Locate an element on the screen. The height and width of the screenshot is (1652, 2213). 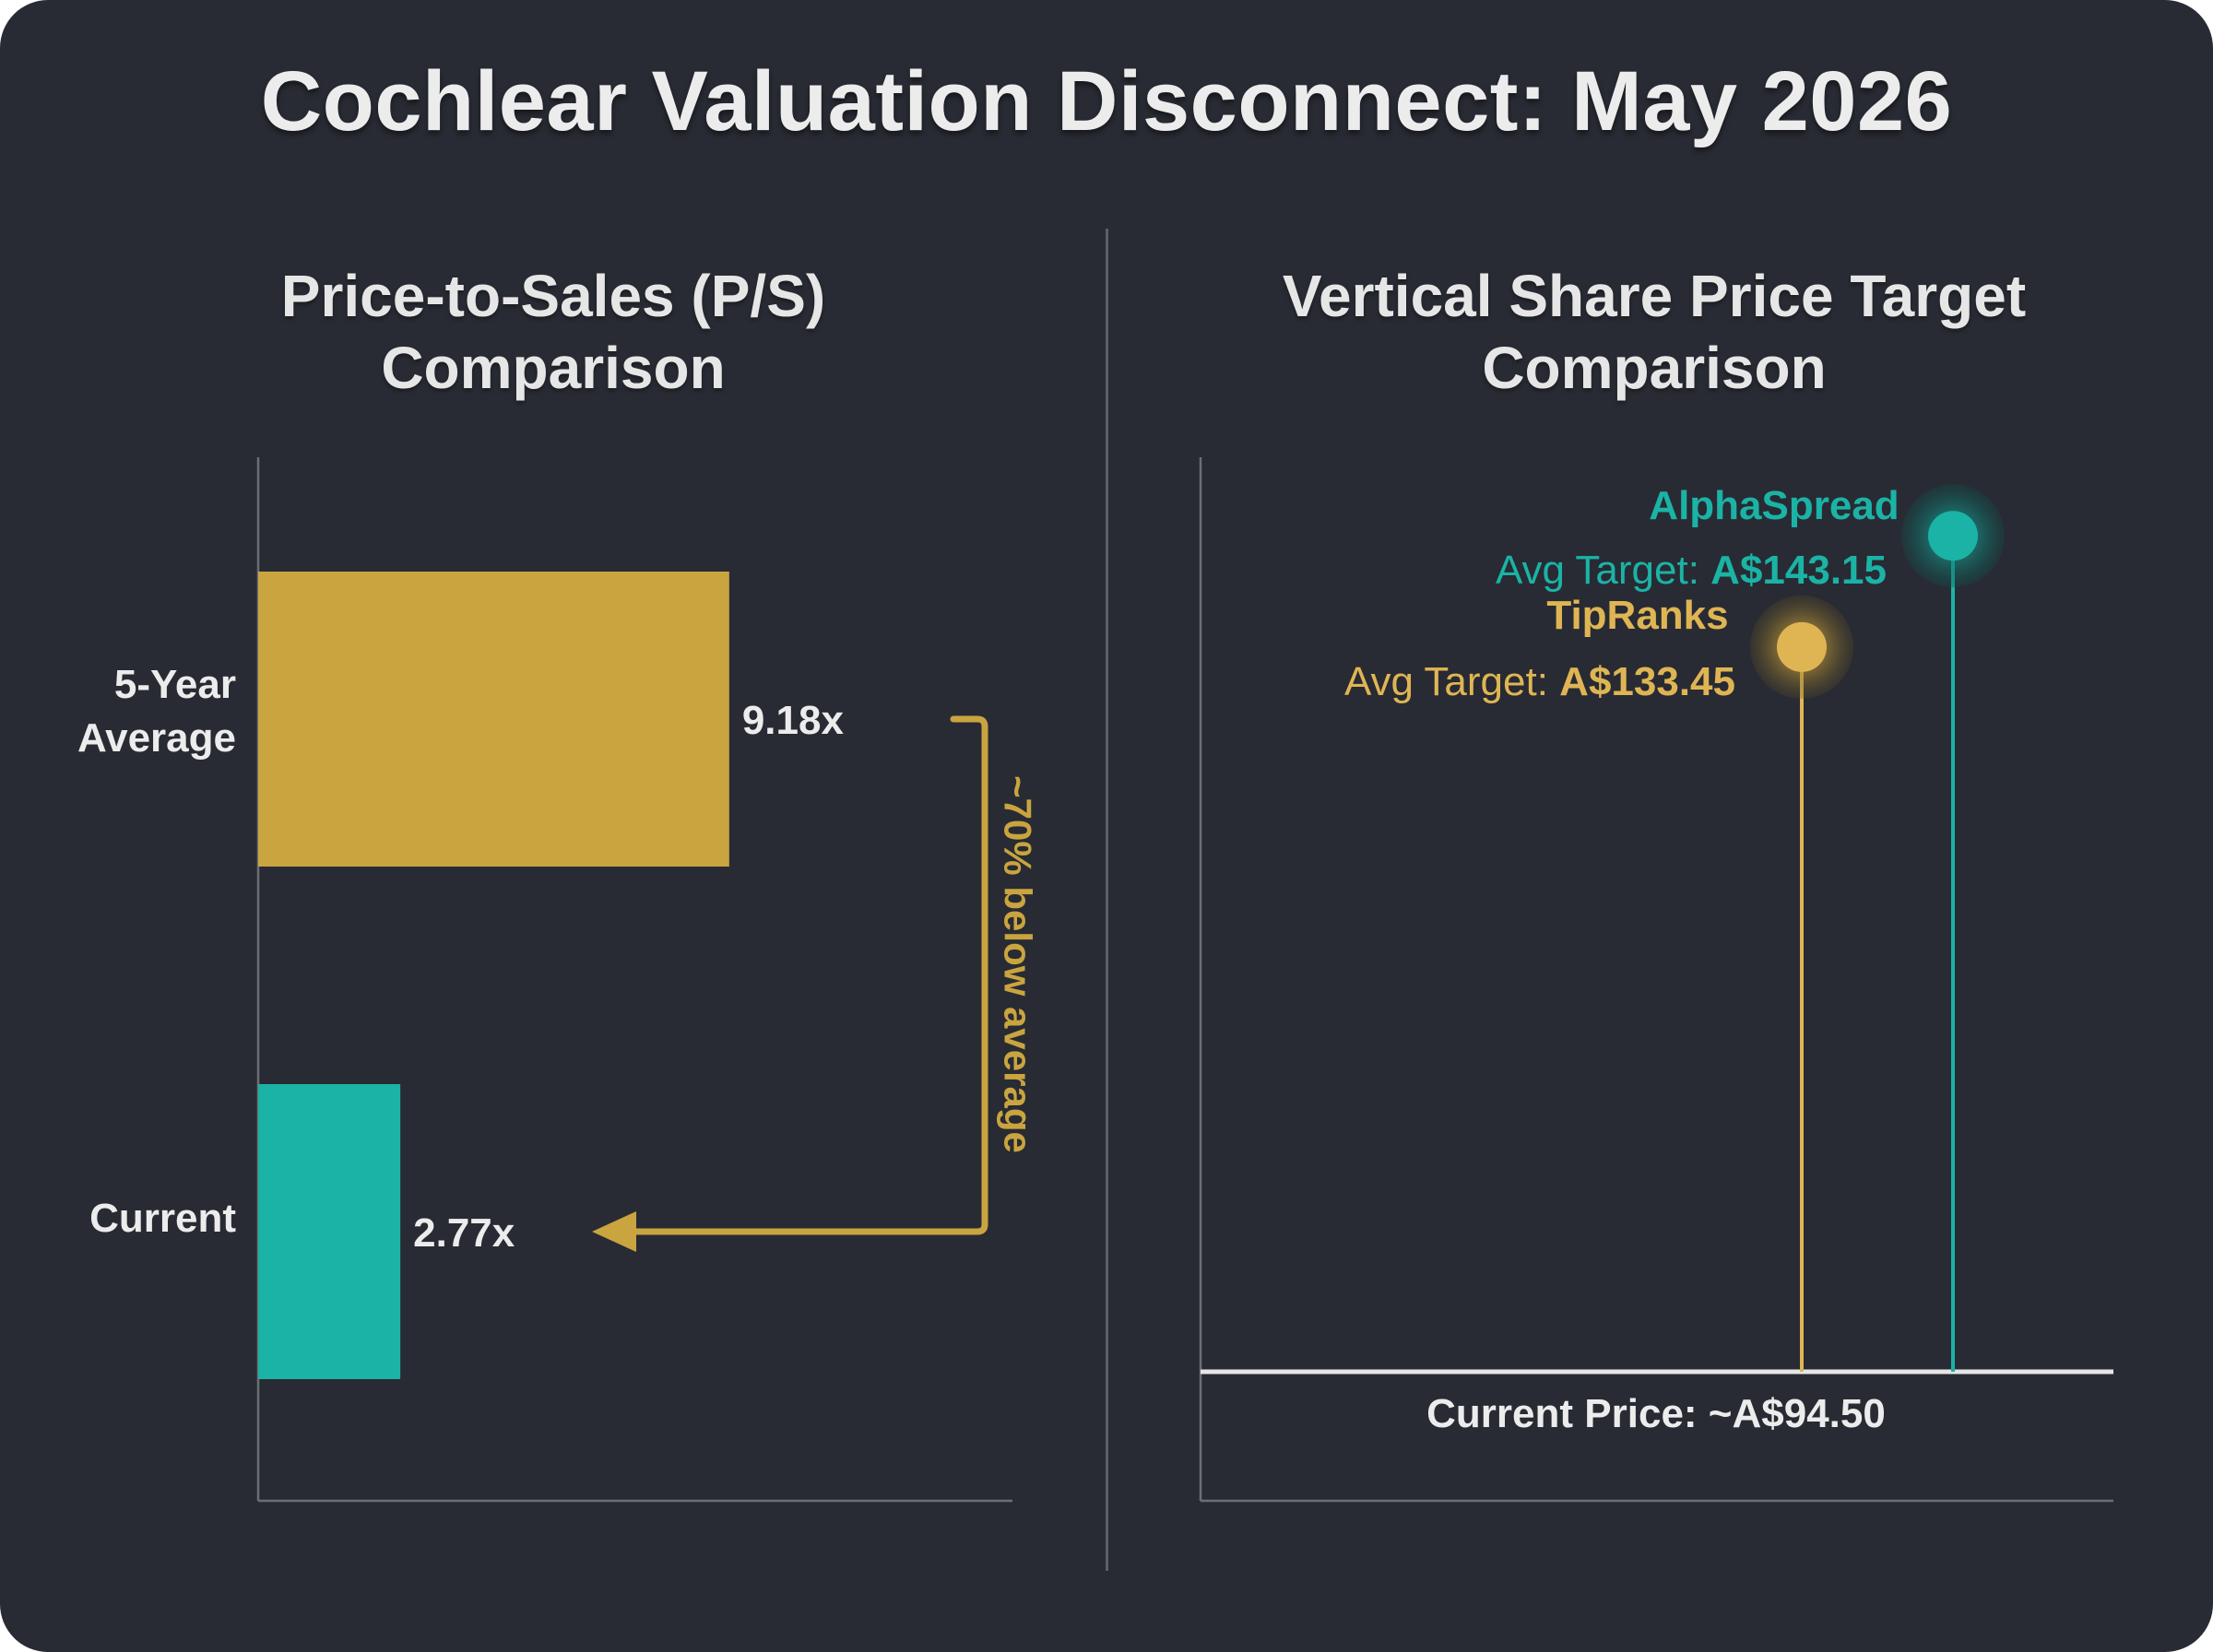
ps-category-label-line: 5-Year is located at coordinates (175, 684).